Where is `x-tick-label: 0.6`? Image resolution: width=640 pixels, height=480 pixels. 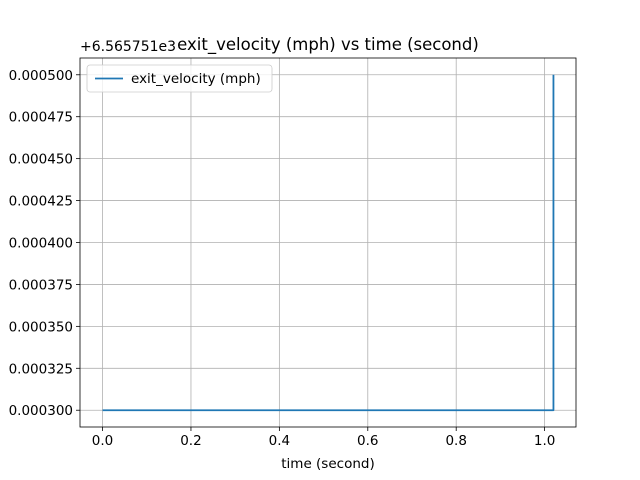
x-tick-label: 0.6 is located at coordinates (367, 441).